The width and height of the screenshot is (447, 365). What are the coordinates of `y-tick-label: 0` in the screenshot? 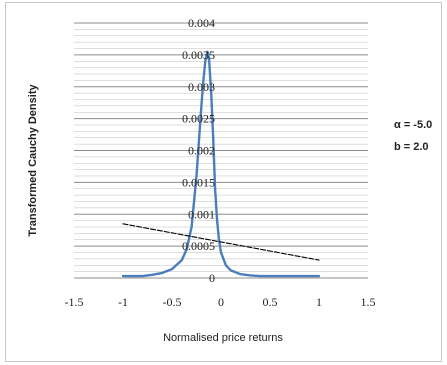 It's located at (212, 278).